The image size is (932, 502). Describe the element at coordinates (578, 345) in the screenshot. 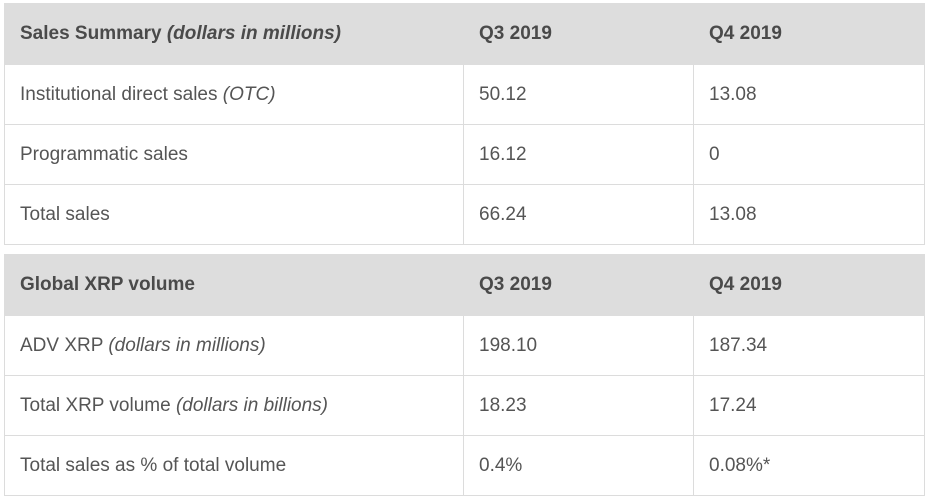

I see `row-q3-value: 198.10` at that location.